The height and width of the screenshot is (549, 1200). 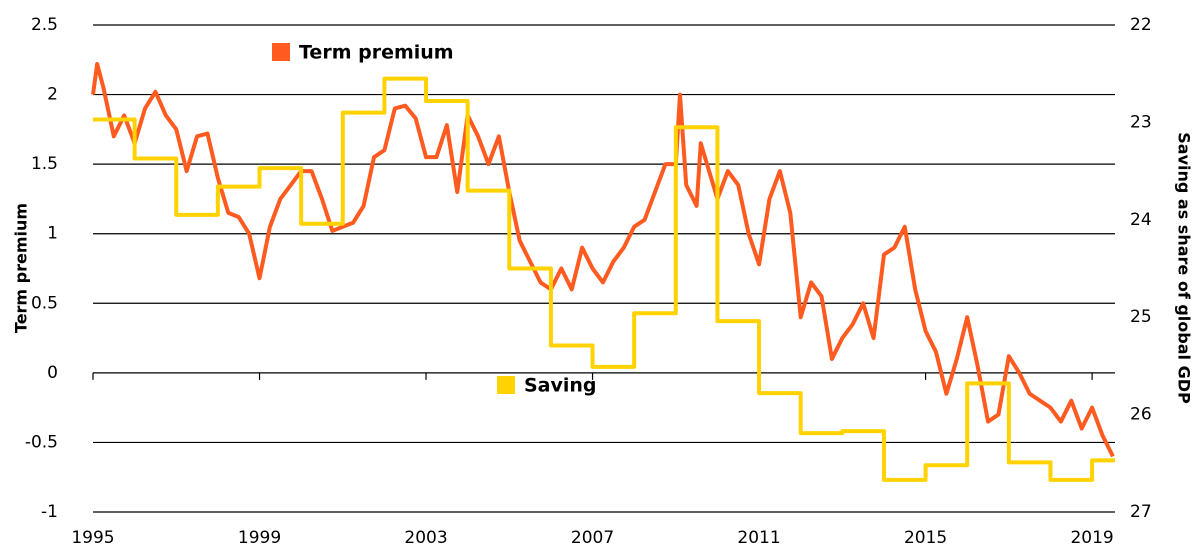 I want to click on y-tick-label: -1, so click(x=49, y=512).